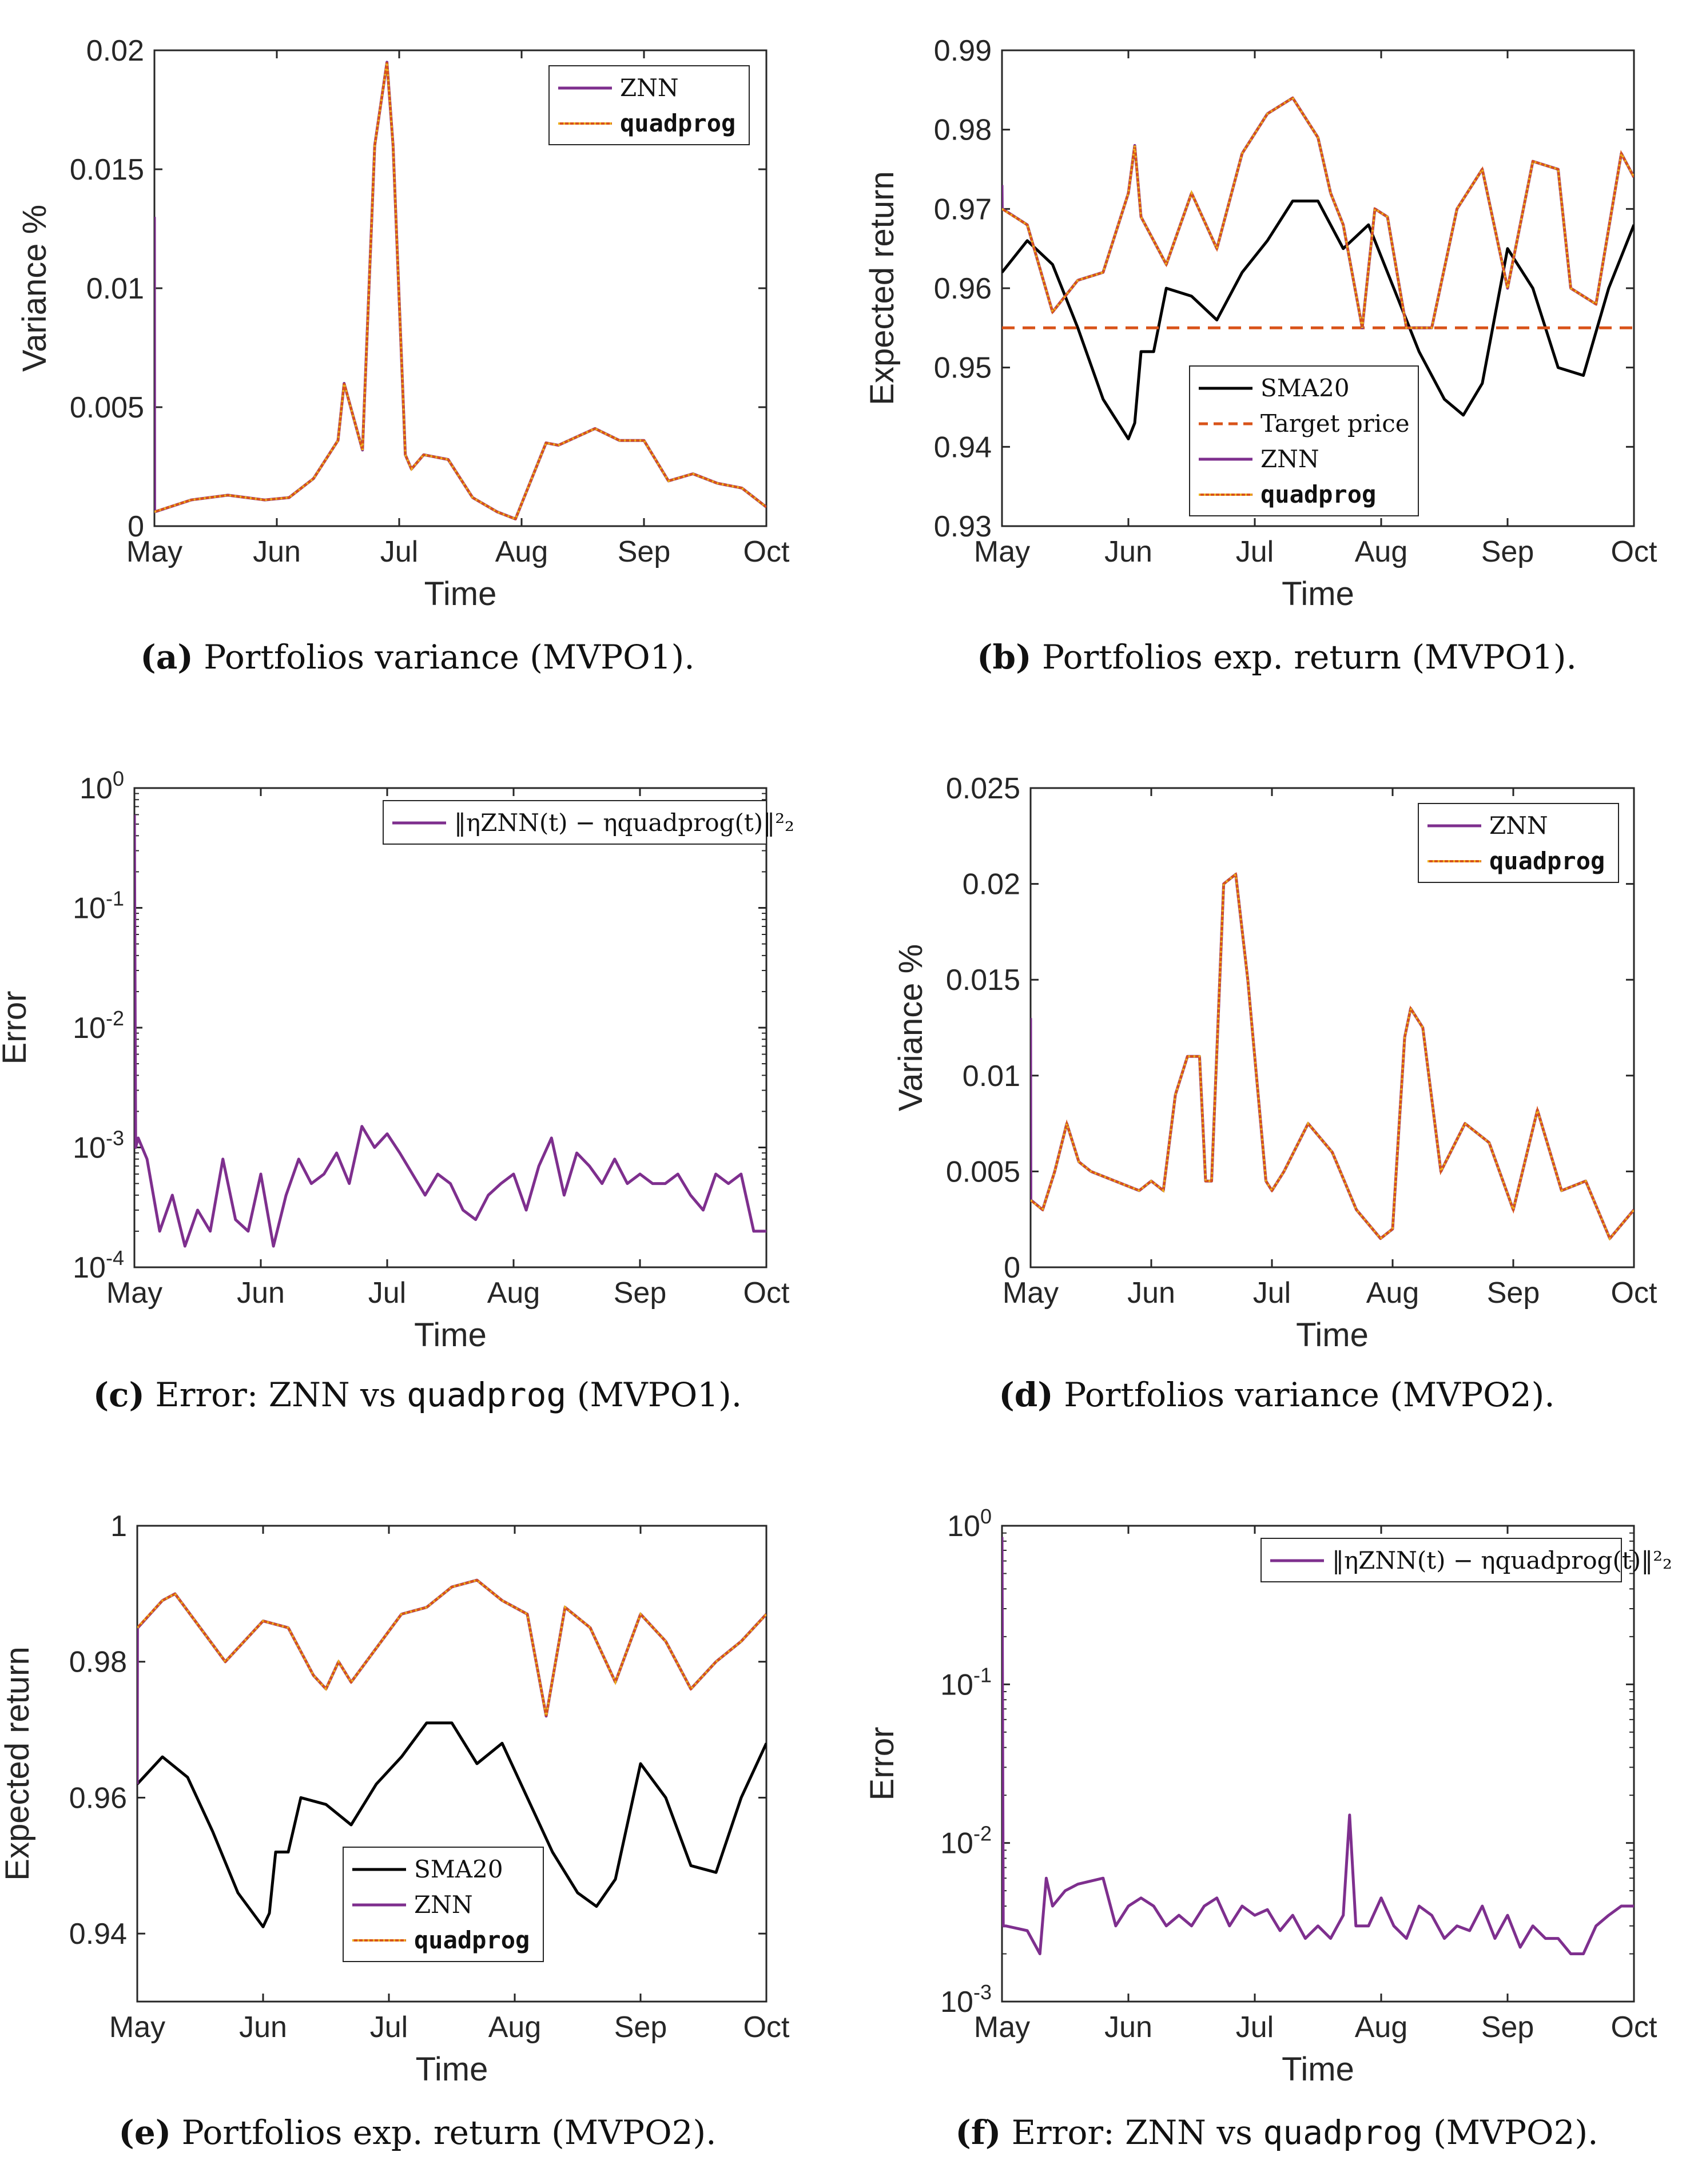  What do you see at coordinates (983, 980) in the screenshot?
I see `y-tick-label: 0.015` at bounding box center [983, 980].